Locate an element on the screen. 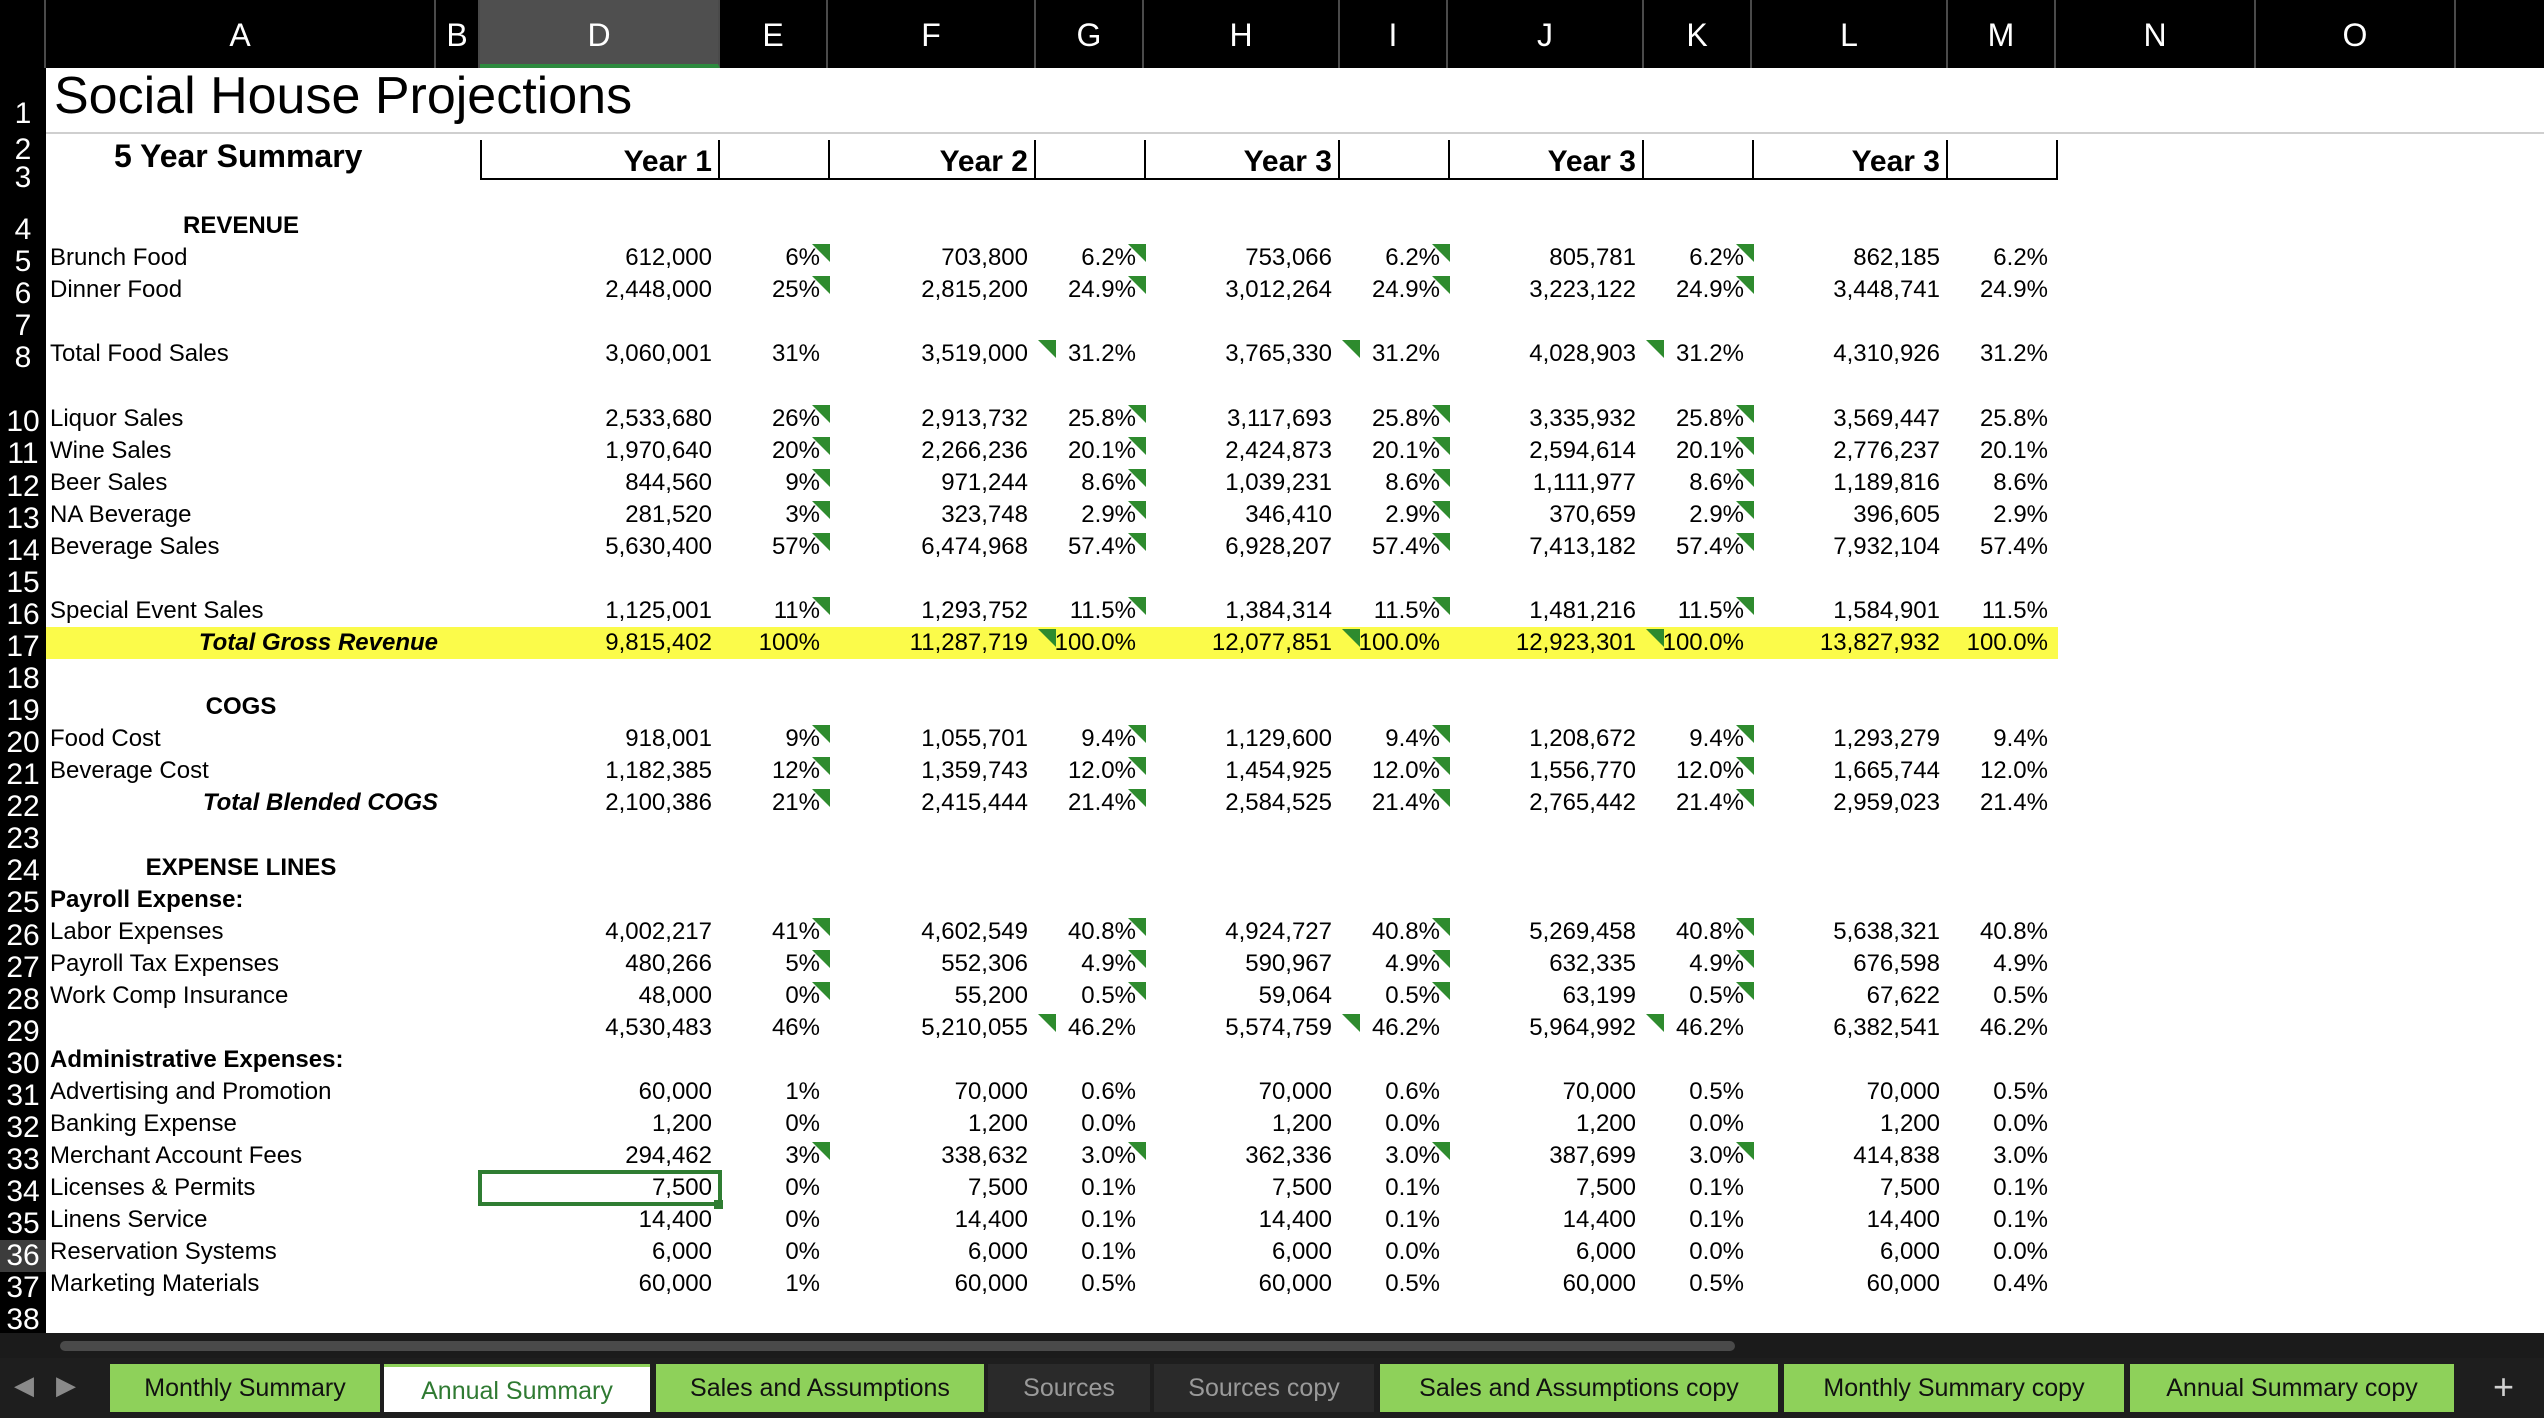  value-cell: 2,776,237 is located at coordinates (1886, 450).